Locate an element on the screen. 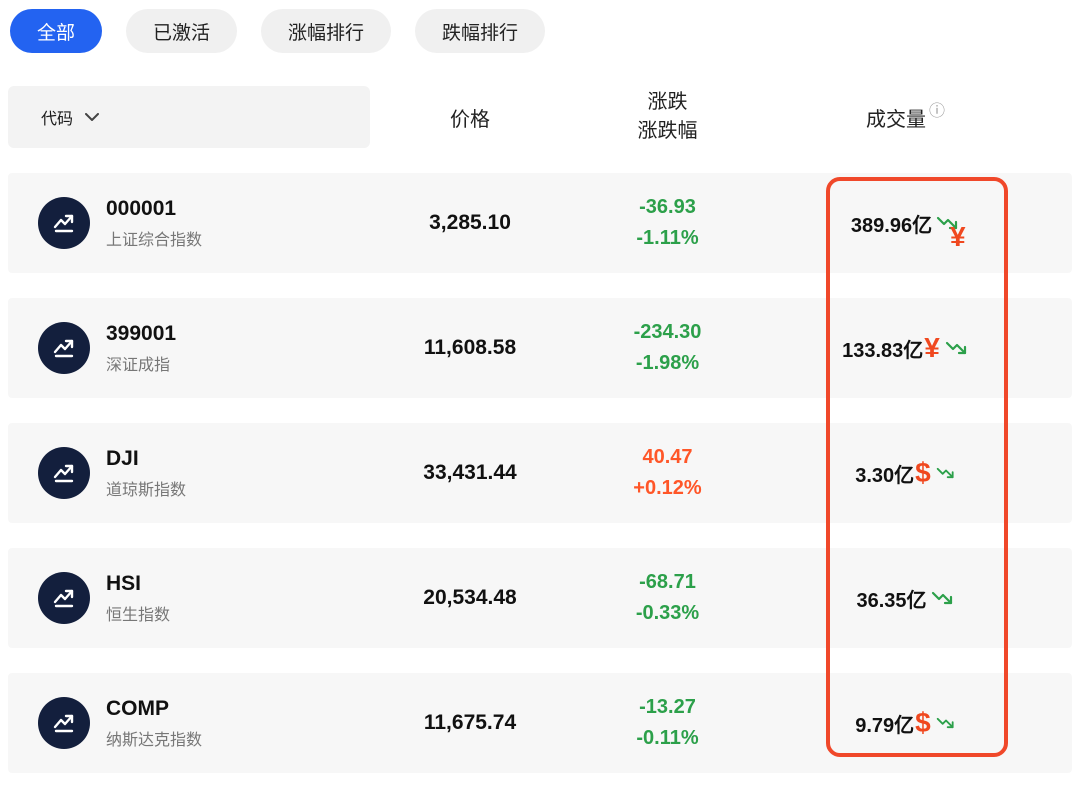  price-value: 20,534.48 is located at coordinates (470, 597).